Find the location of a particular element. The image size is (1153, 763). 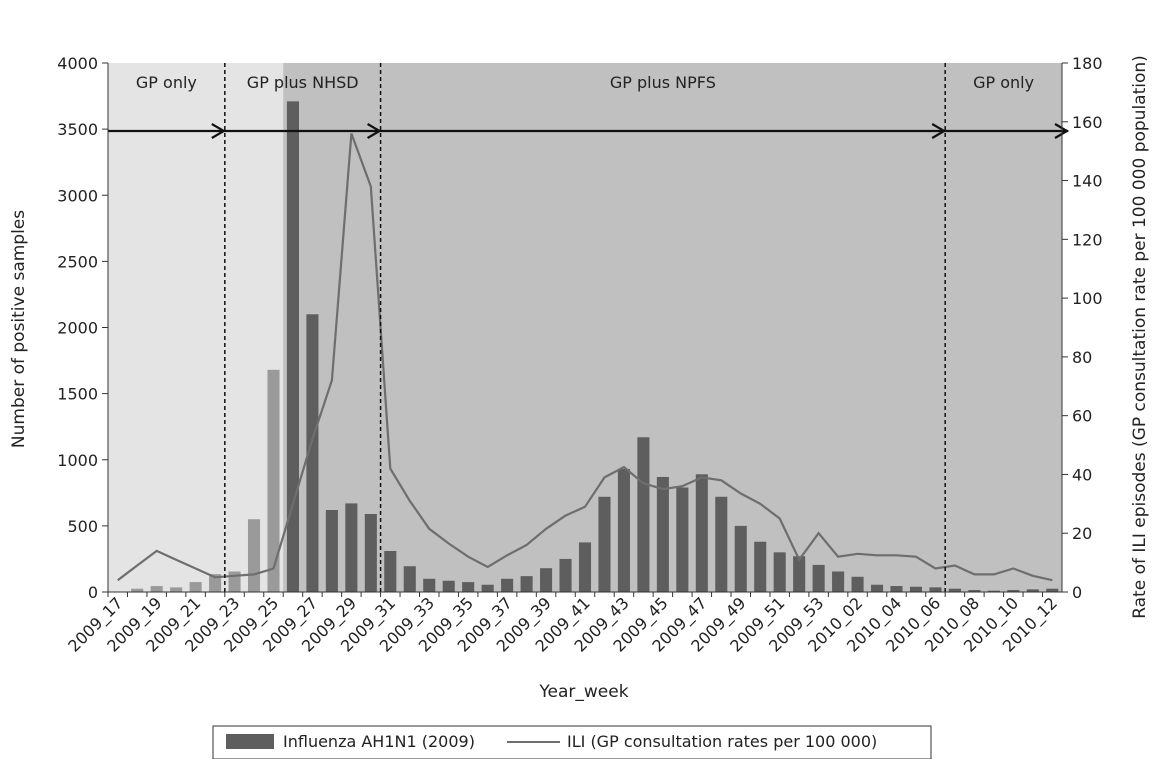

y-tick-label-left: 500 is located at coordinates (82, 526).